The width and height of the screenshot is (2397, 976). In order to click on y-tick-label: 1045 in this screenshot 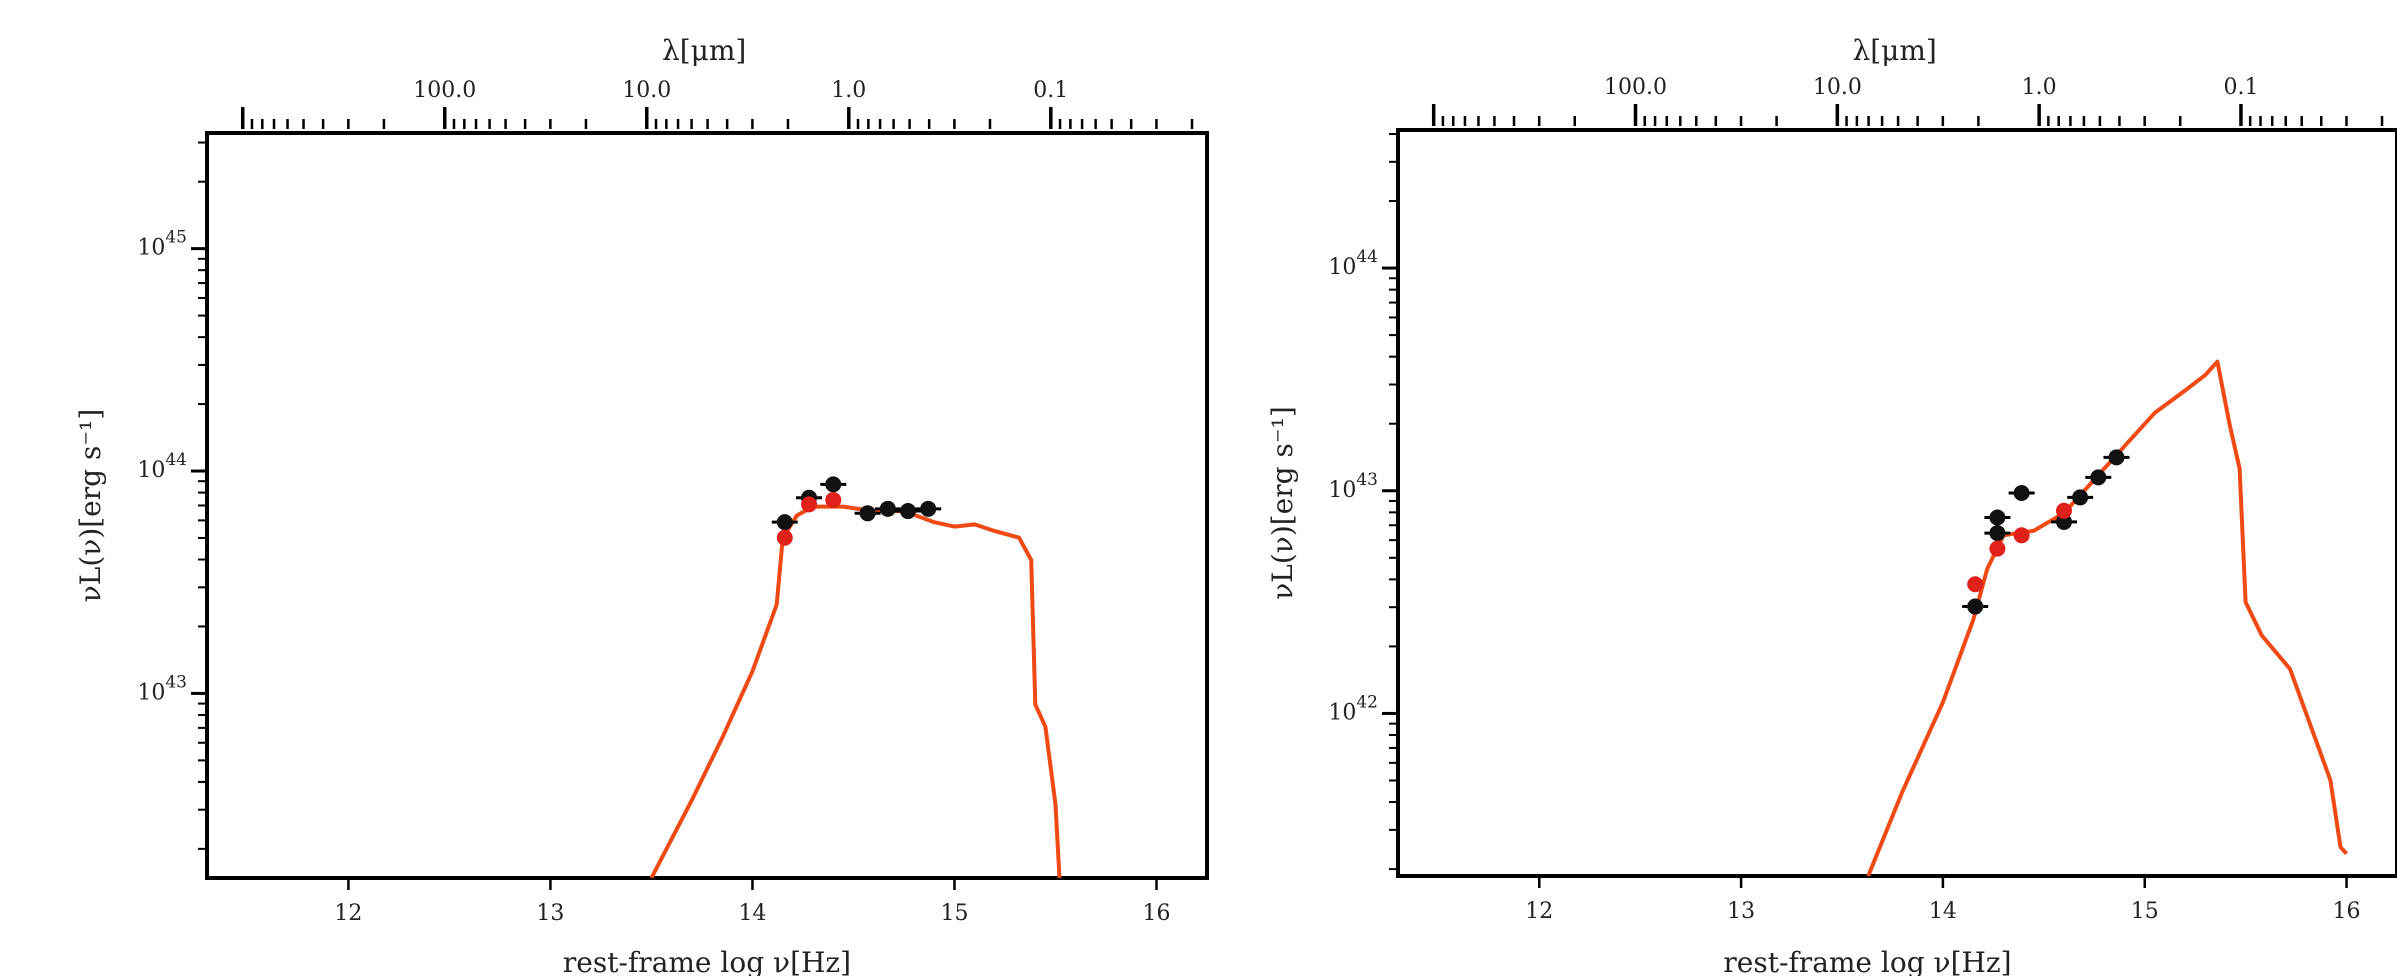, I will do `click(162, 244)`.